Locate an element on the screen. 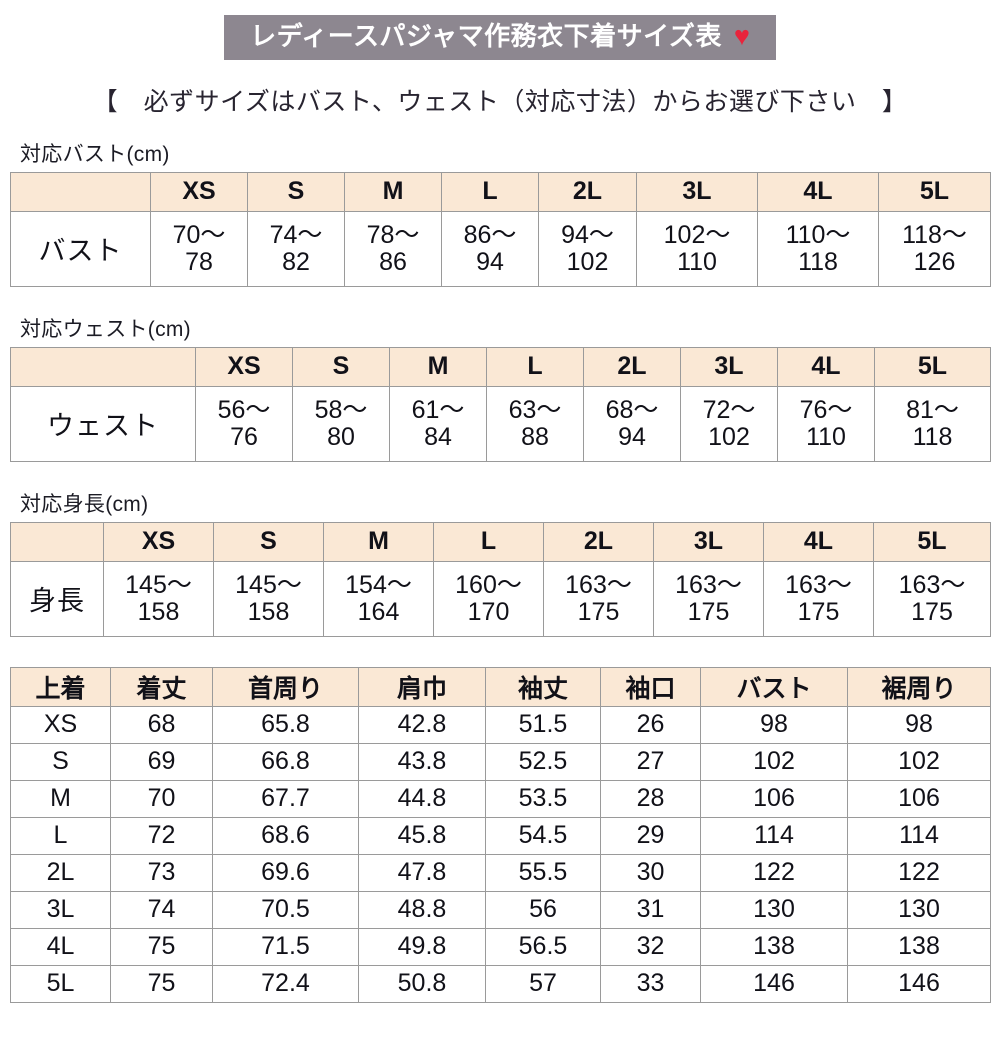  bust-header-4l: 4L is located at coordinates (818, 191).